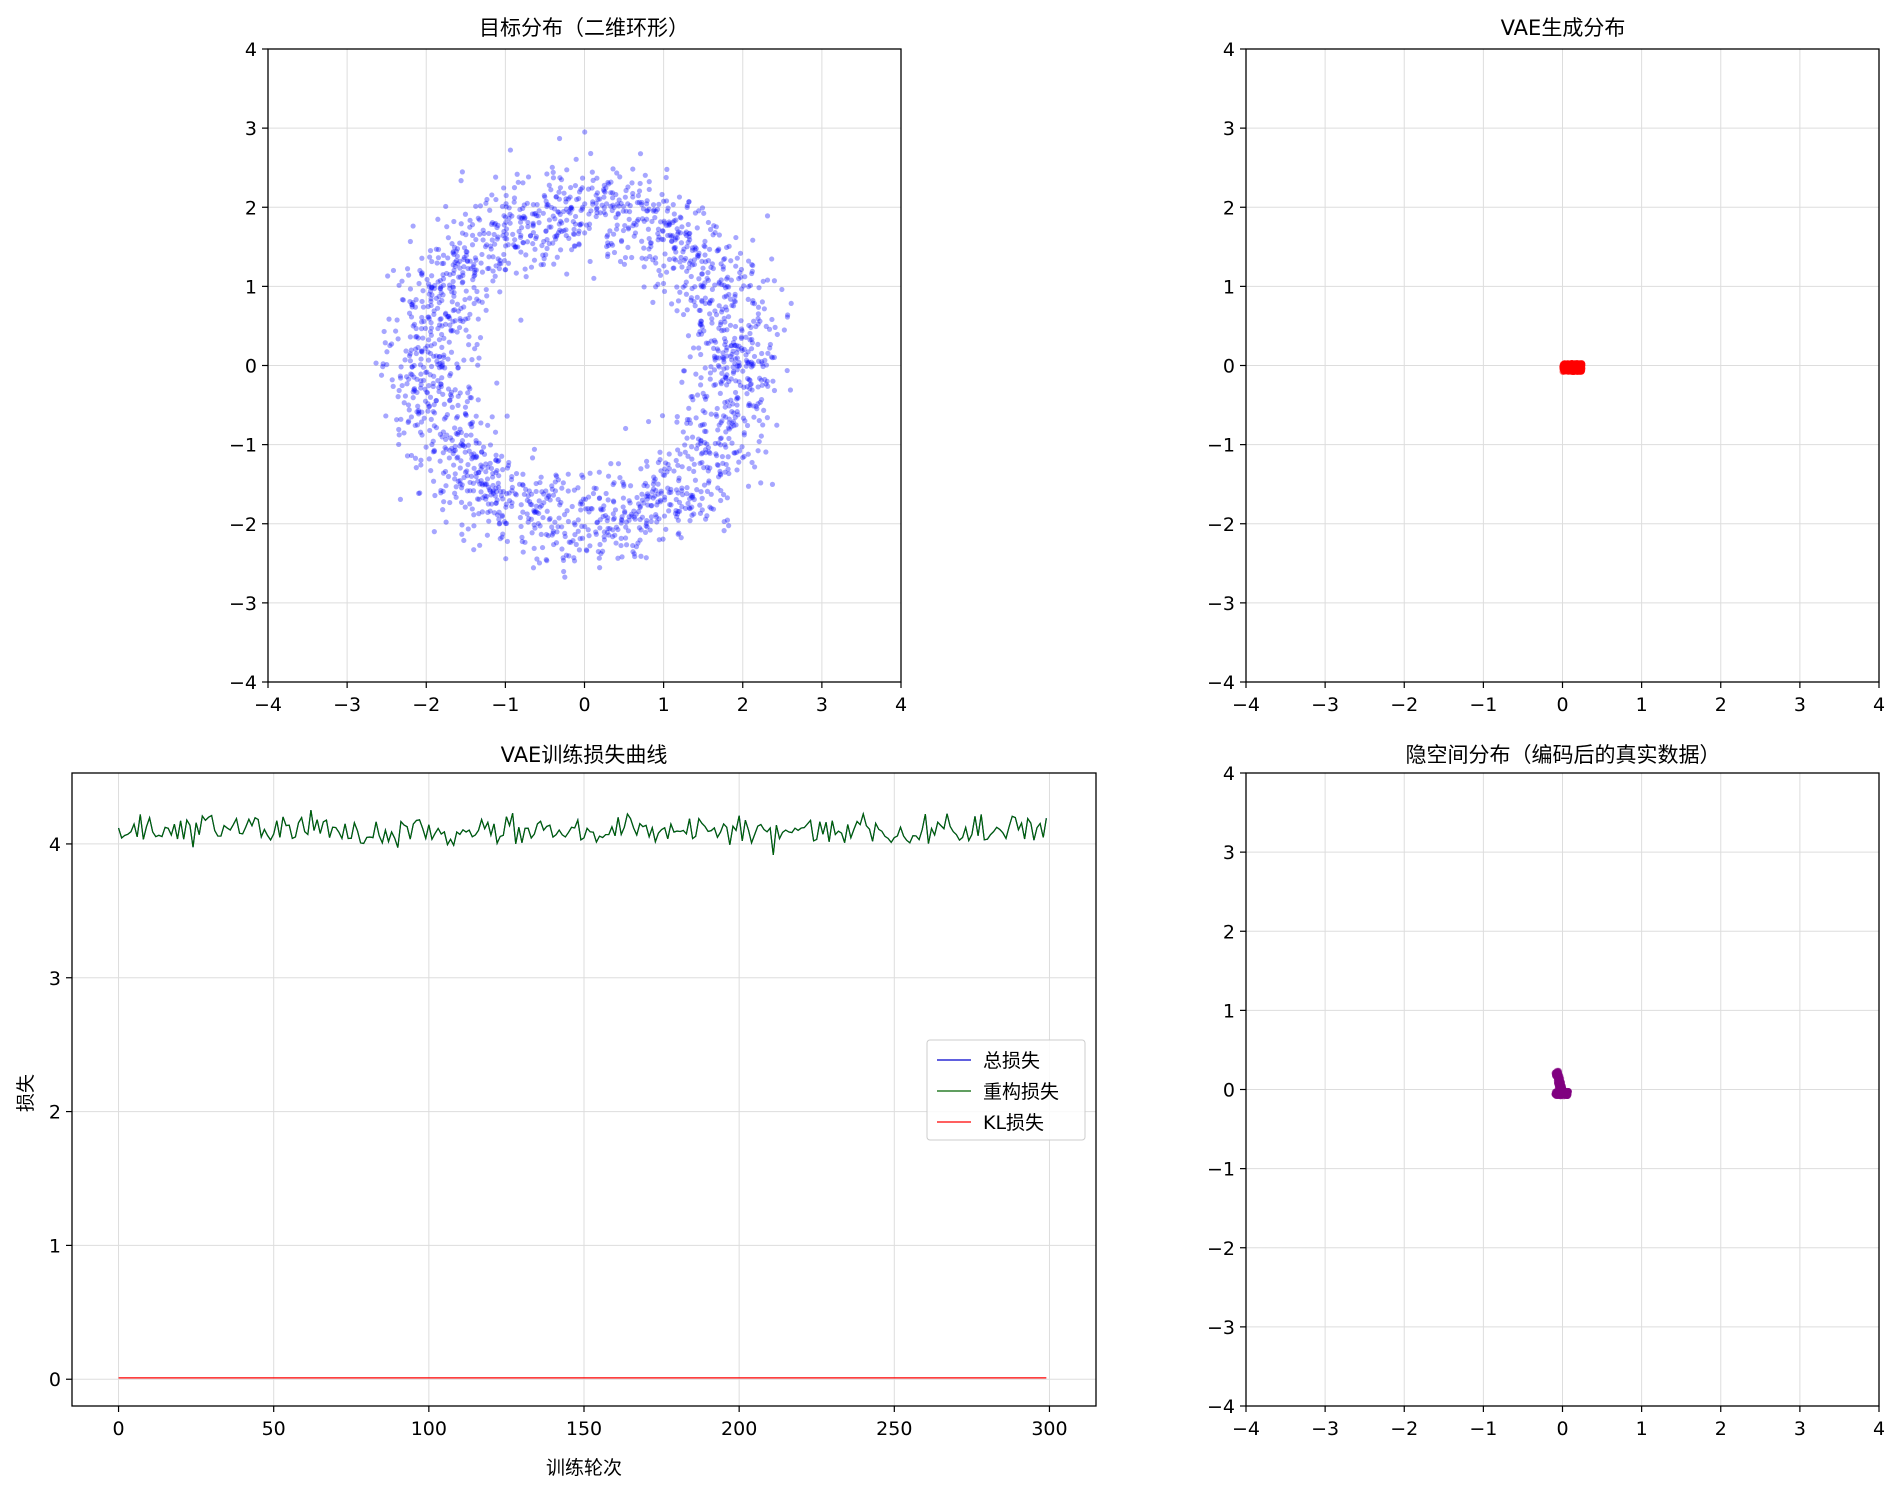  Describe the element at coordinates (243, 525) in the screenshot. I see `y-tick-label: −2` at that location.